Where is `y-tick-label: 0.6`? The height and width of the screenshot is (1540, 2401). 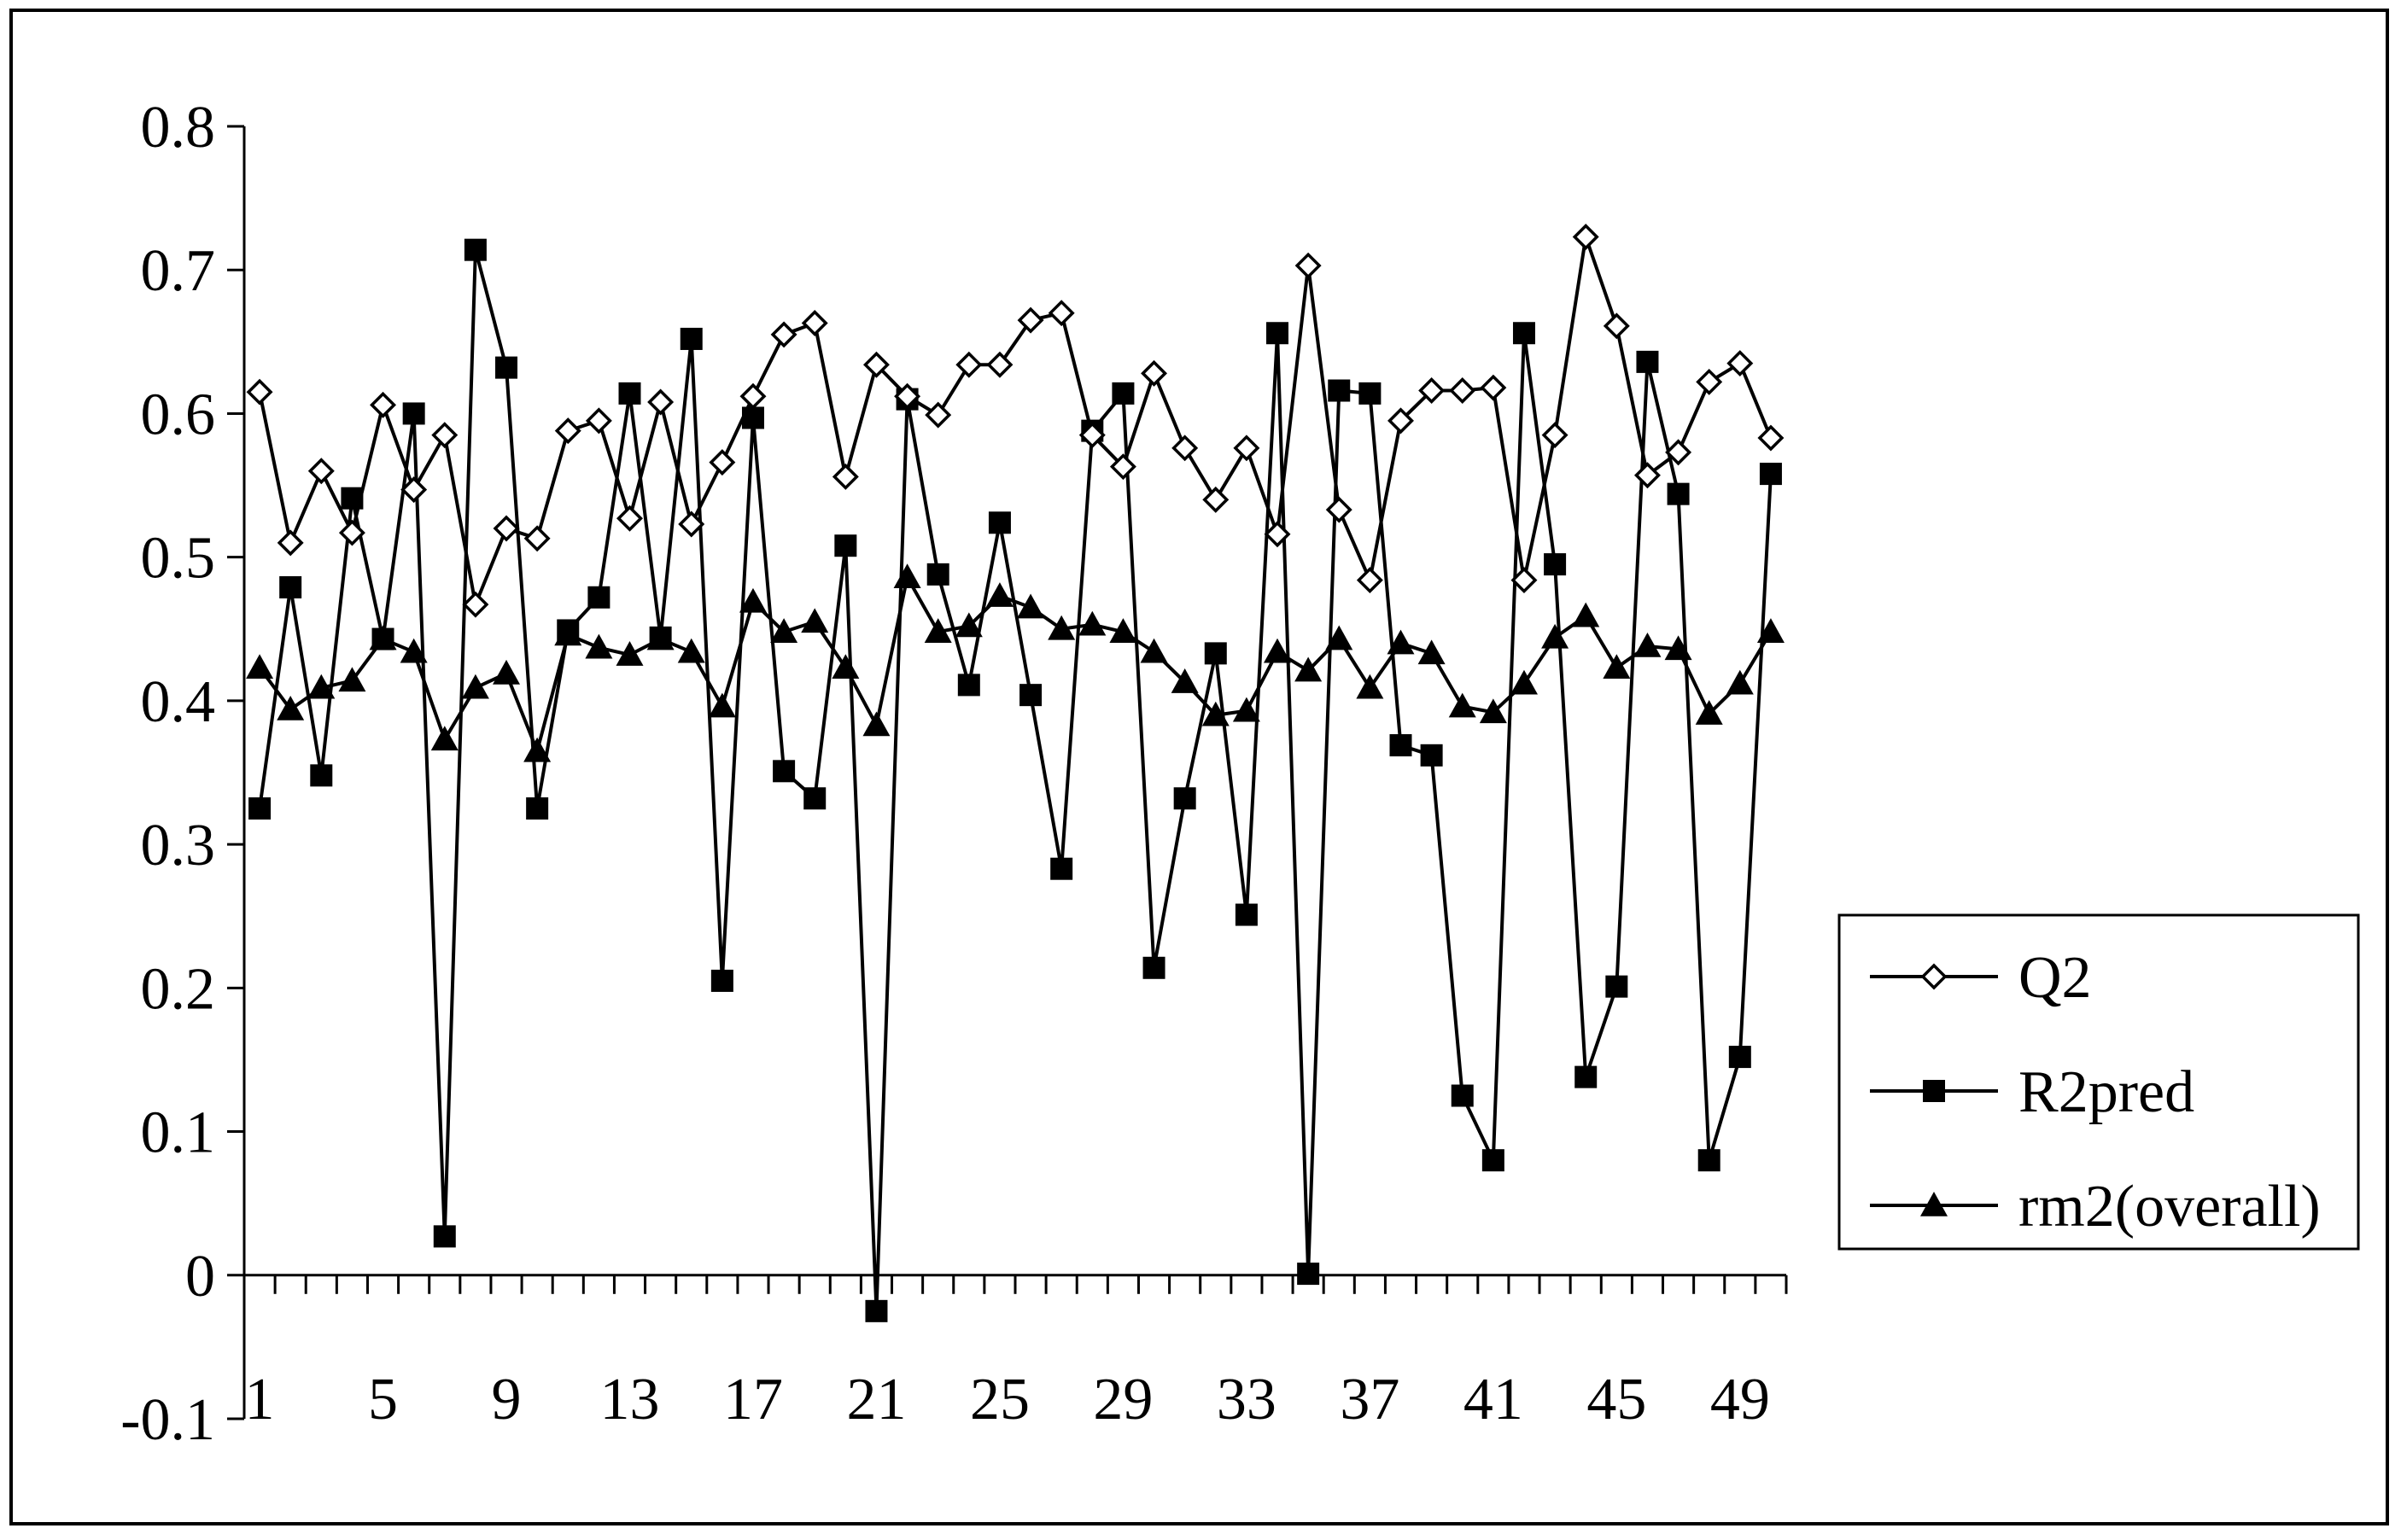
y-tick-label: 0.6 is located at coordinates (178, 414).